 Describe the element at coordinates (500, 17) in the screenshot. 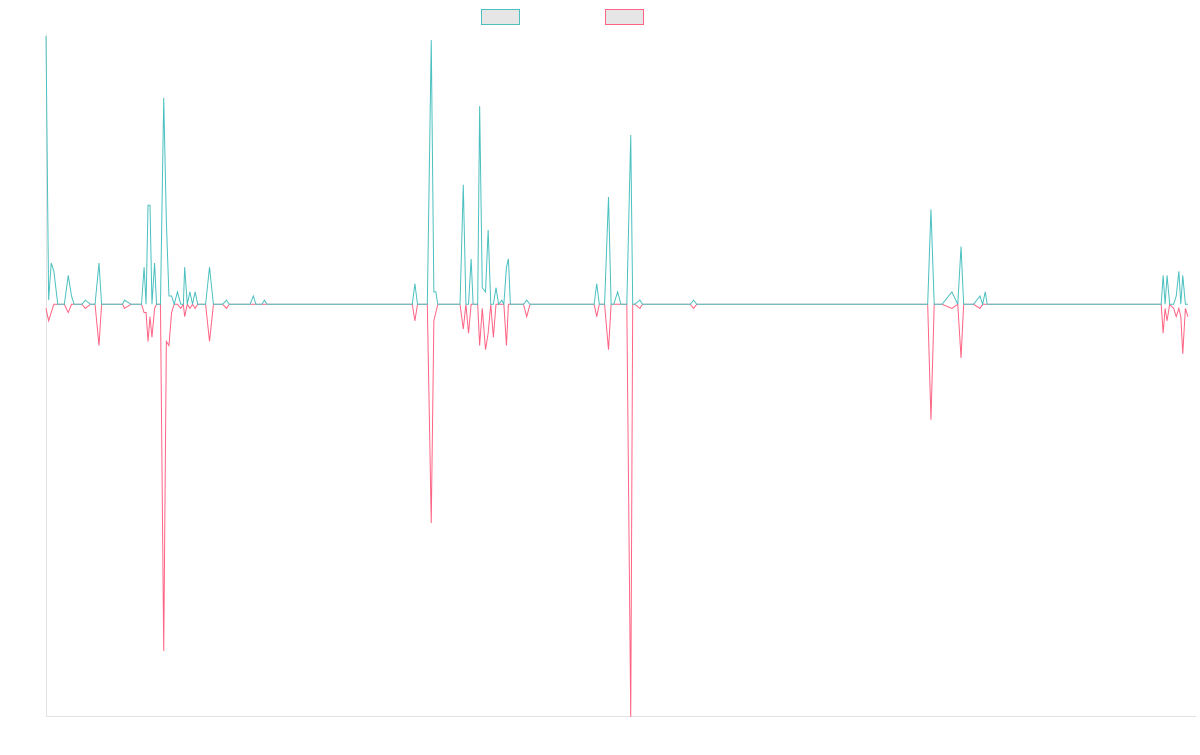

I see `legend-swatch-teal` at that location.